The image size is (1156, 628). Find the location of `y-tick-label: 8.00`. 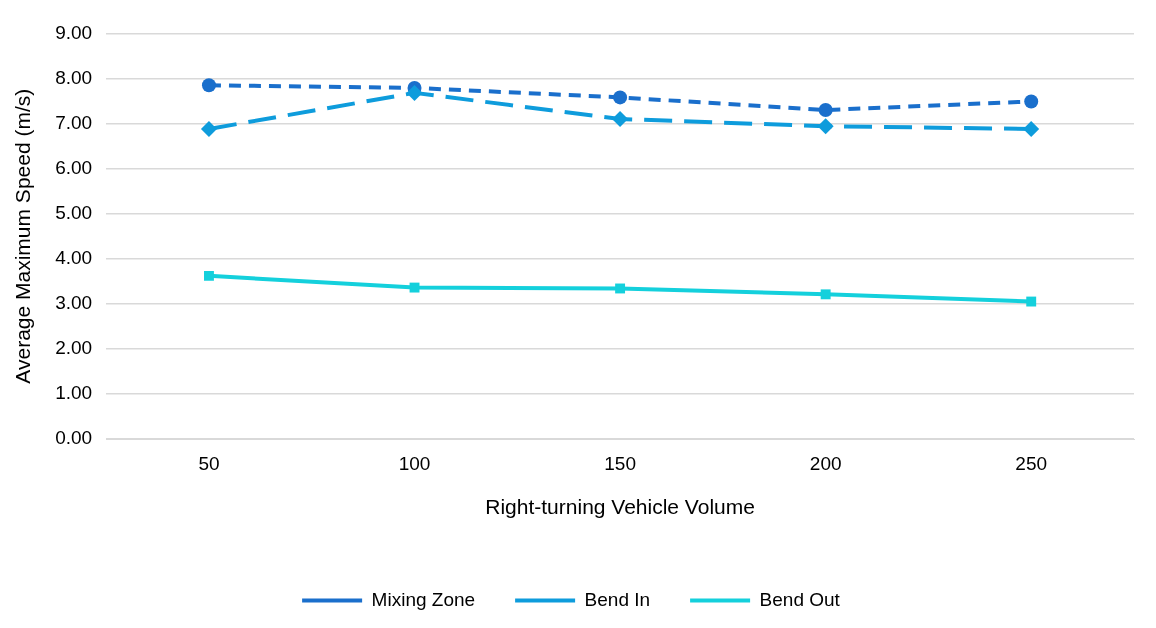

y-tick-label: 8.00 is located at coordinates (74, 77).